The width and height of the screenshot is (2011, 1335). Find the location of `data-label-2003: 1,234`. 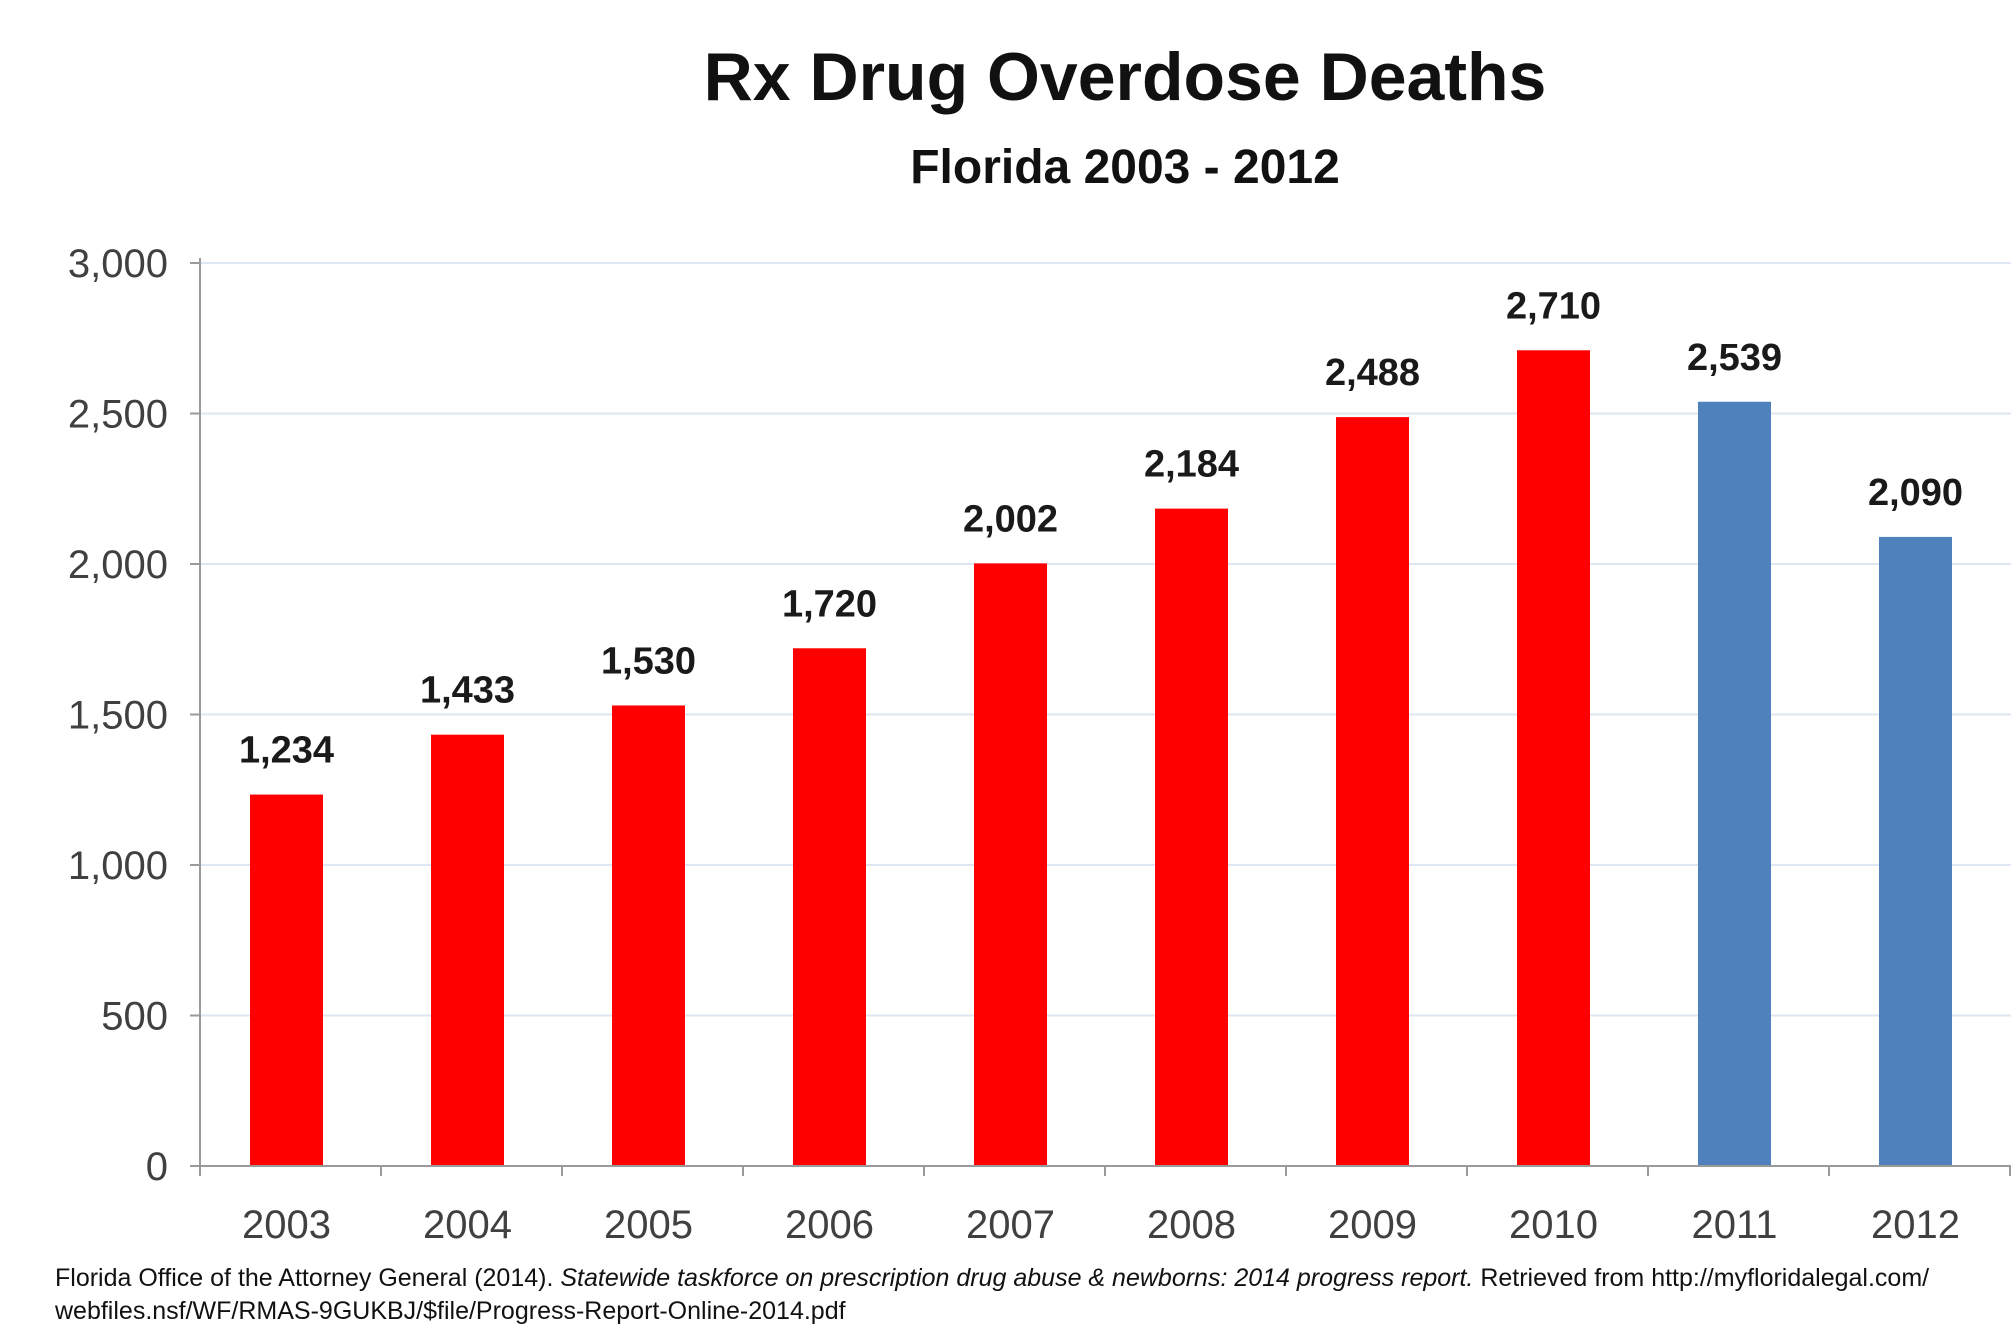

data-label-2003: 1,234 is located at coordinates (286, 751).